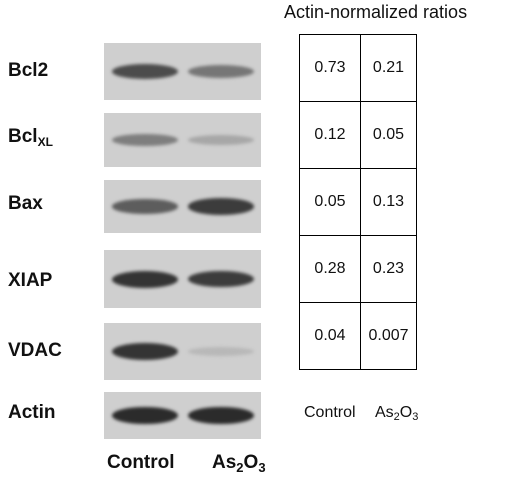  I want to click on row-label-text: Bcl, so click(23, 136).